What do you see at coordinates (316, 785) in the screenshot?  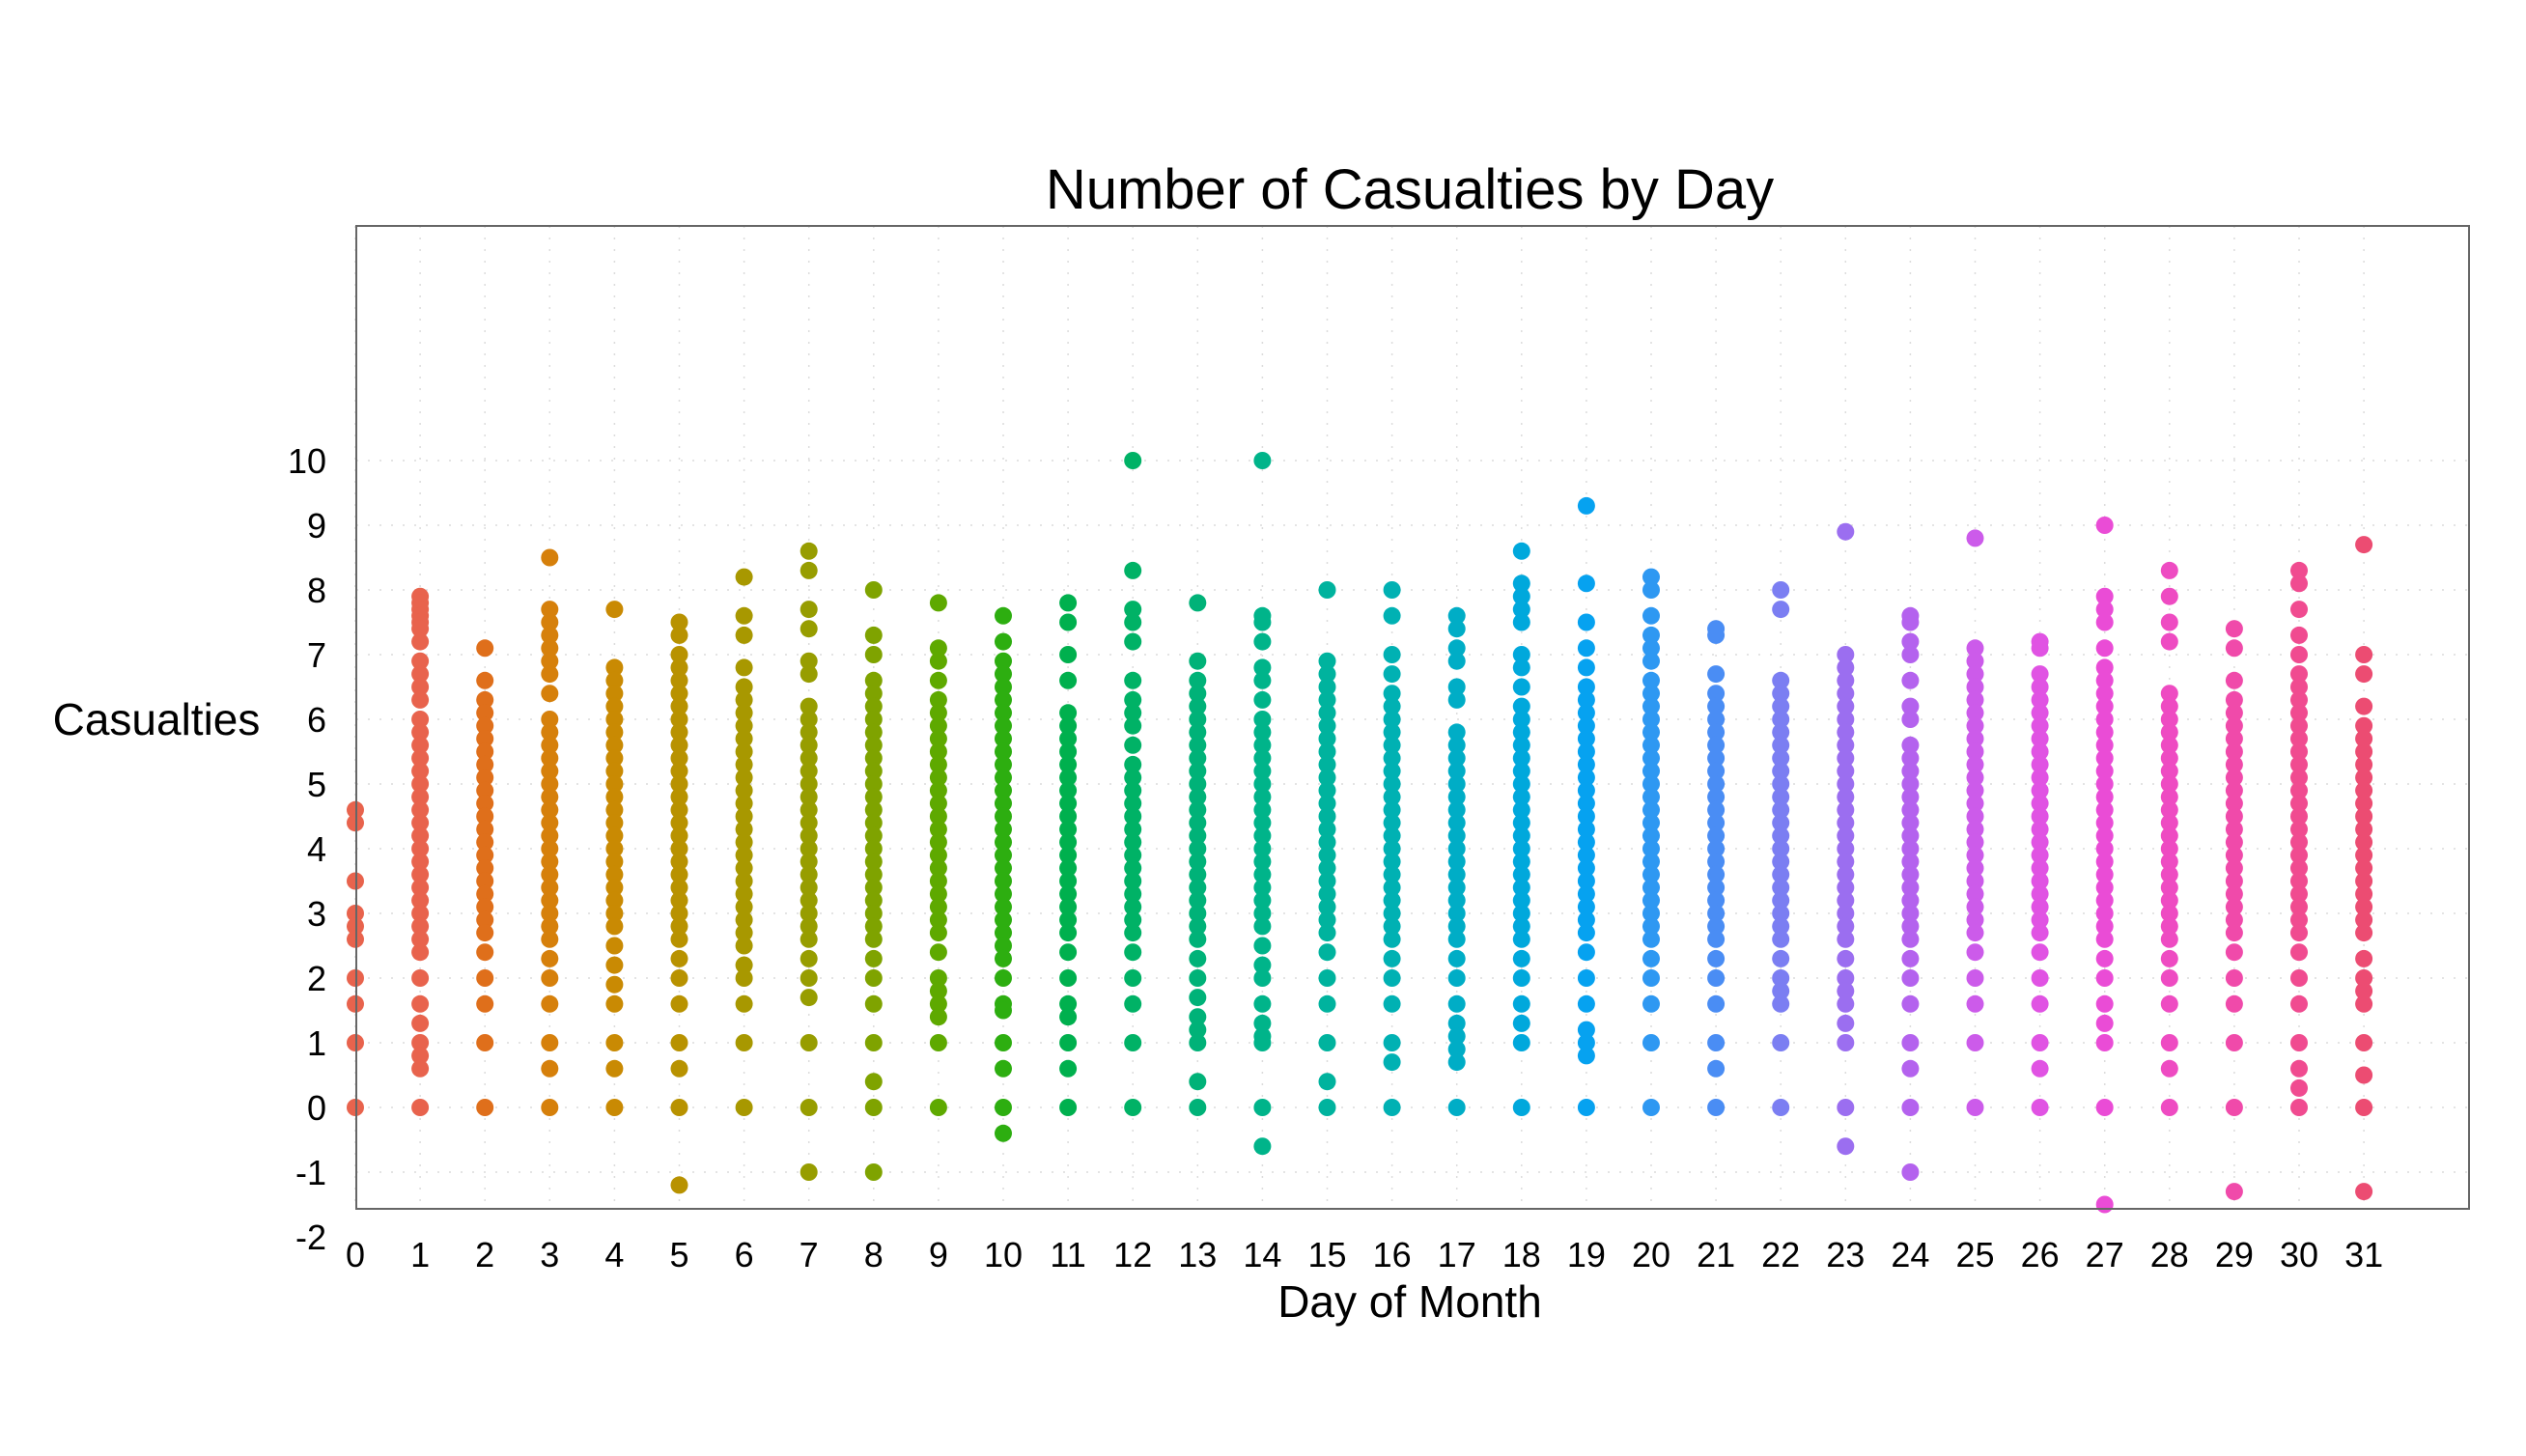 I see `y-tick-label: 5` at bounding box center [316, 785].